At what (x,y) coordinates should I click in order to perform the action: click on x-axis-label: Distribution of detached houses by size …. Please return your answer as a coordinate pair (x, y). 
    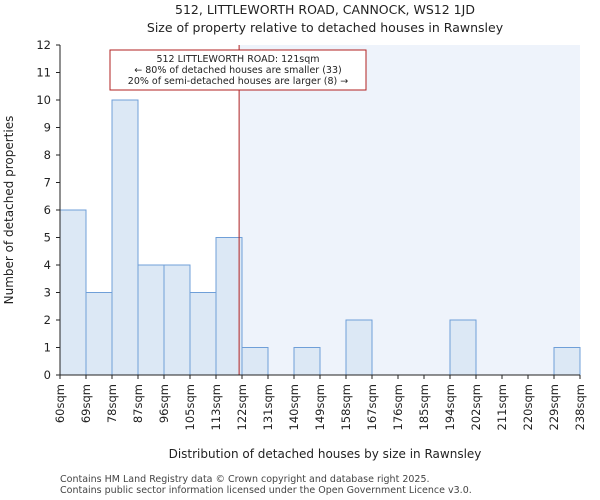
    Looking at the image, I should click on (325, 454).